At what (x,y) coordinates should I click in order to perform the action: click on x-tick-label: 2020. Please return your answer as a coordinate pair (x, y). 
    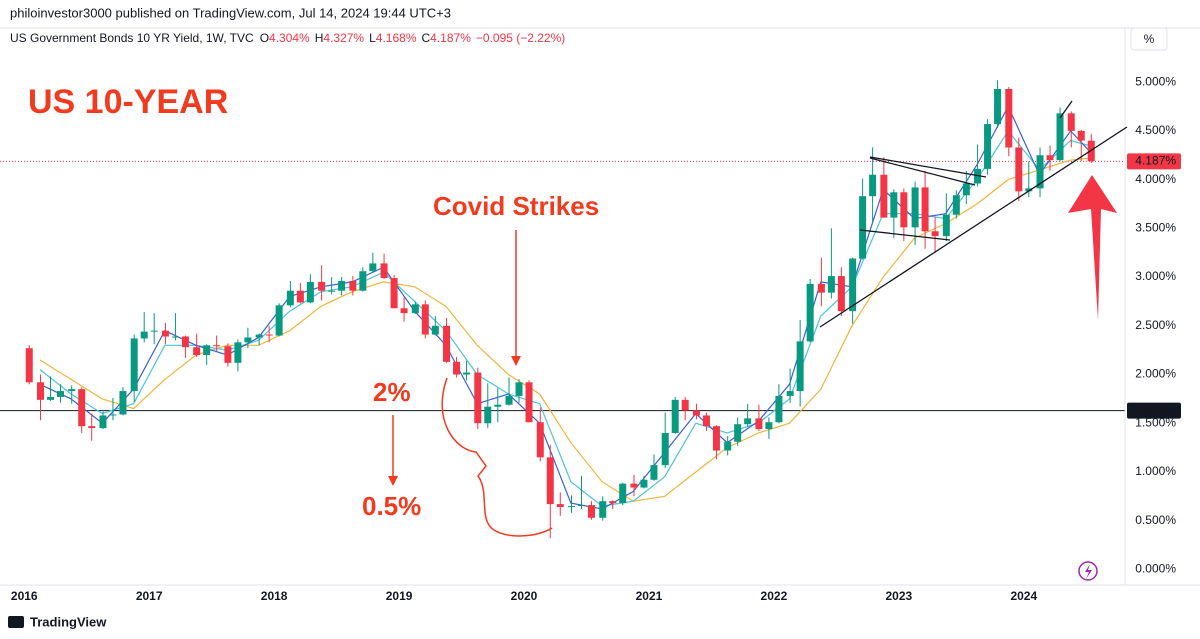
    Looking at the image, I should click on (524, 596).